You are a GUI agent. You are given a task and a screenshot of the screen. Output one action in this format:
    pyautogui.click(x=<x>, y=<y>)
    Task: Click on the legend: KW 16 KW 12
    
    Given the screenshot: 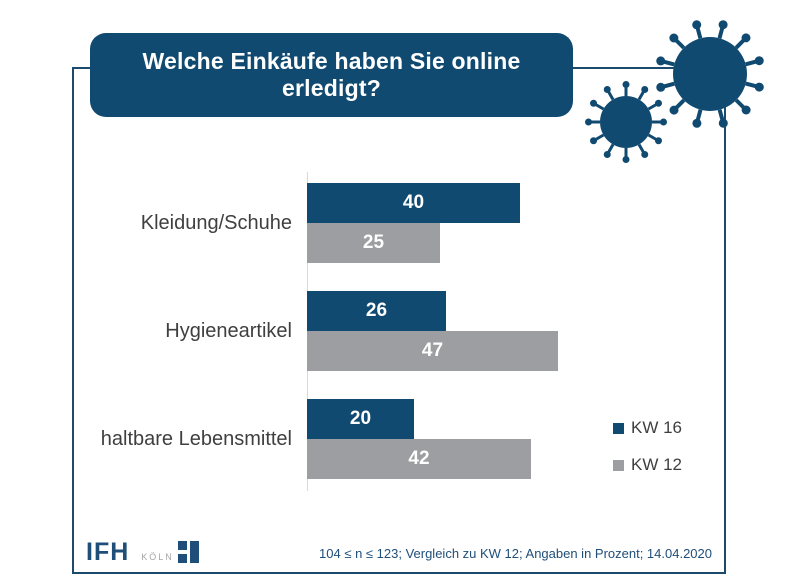 What is the action you would take?
    pyautogui.click(x=647, y=454)
    